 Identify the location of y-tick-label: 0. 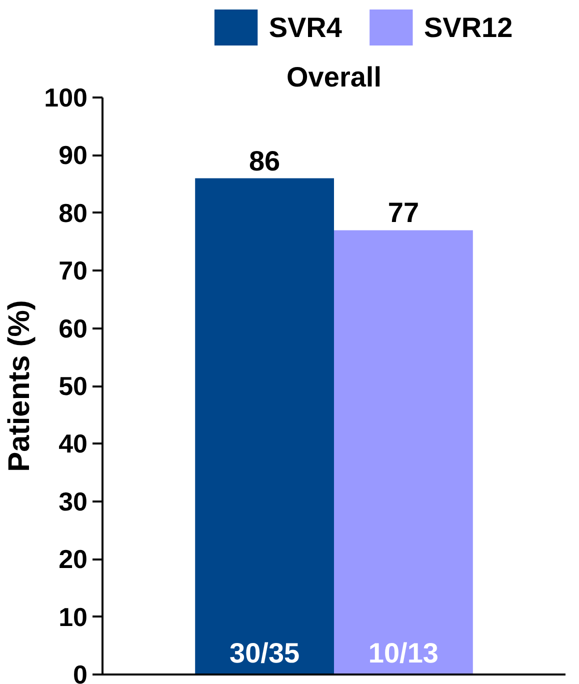
(80, 672).